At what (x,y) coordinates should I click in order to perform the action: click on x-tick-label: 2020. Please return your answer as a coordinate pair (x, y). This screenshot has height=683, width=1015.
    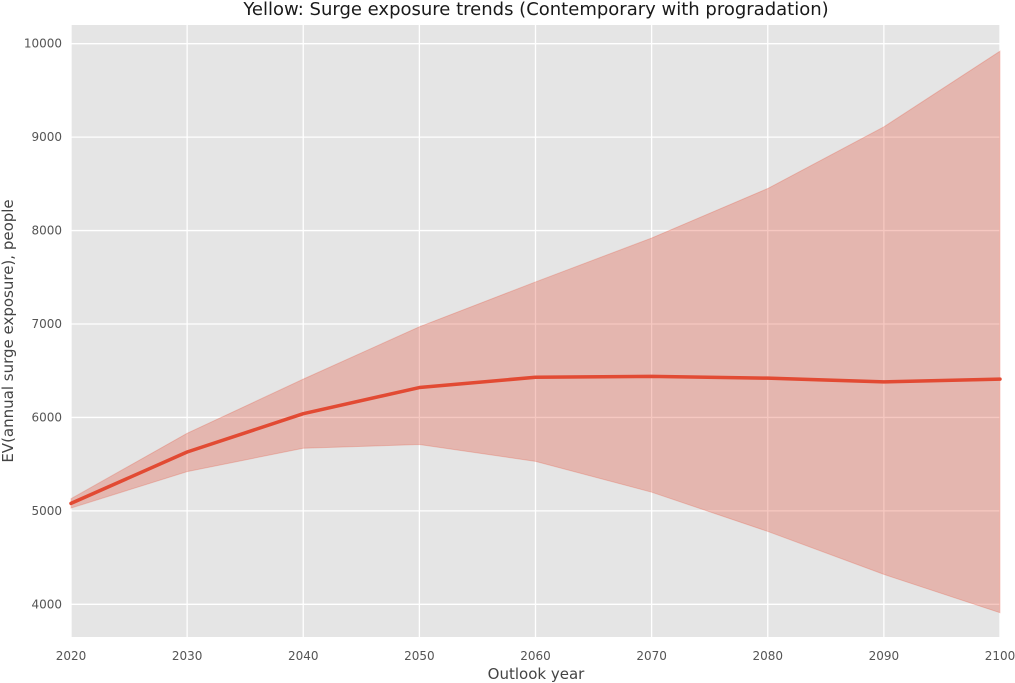
    Looking at the image, I should click on (71, 656).